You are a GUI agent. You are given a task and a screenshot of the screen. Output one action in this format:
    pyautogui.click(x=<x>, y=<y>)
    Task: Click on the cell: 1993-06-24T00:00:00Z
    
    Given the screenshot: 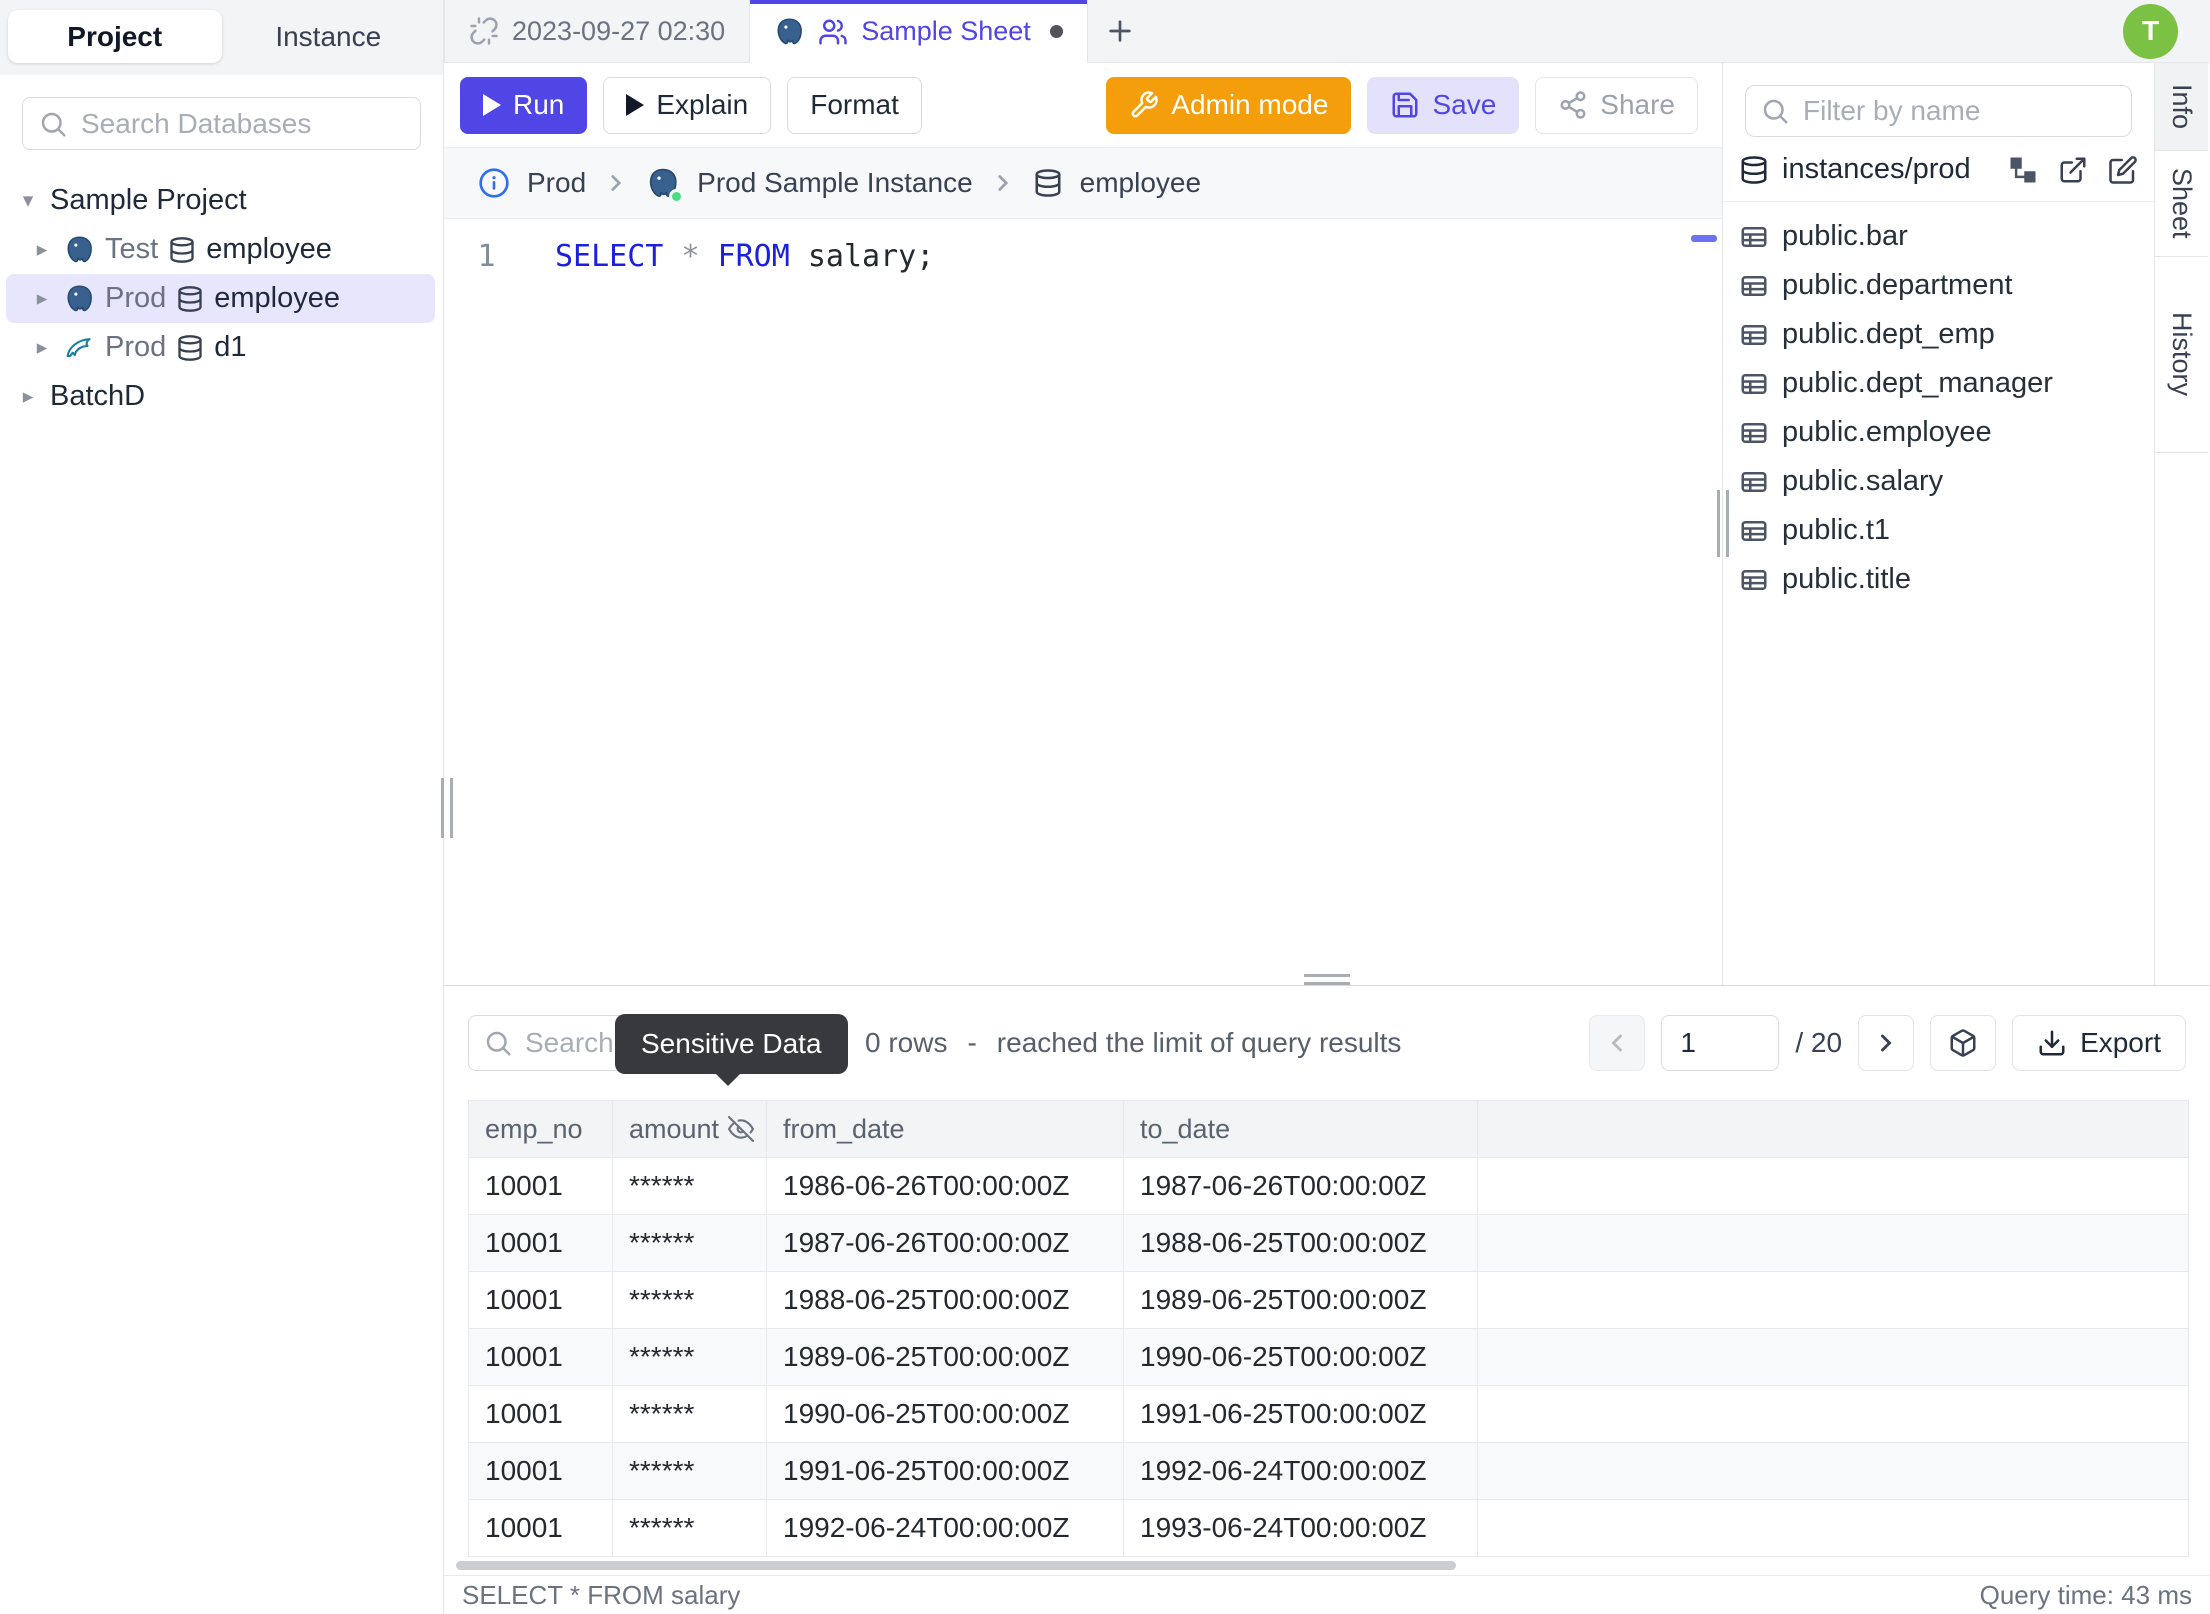 What is the action you would take?
    pyautogui.click(x=1300, y=1528)
    